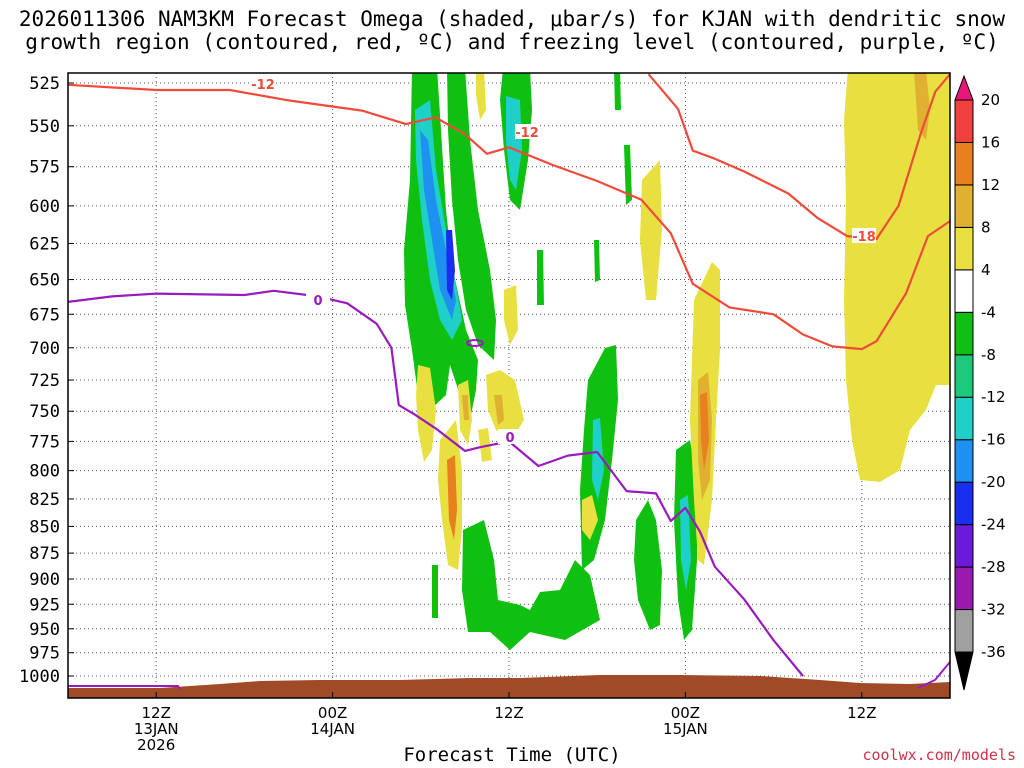 The height and width of the screenshot is (768, 1024). What do you see at coordinates (993, 482) in the screenshot?
I see `colorbar-label: -20` at bounding box center [993, 482].